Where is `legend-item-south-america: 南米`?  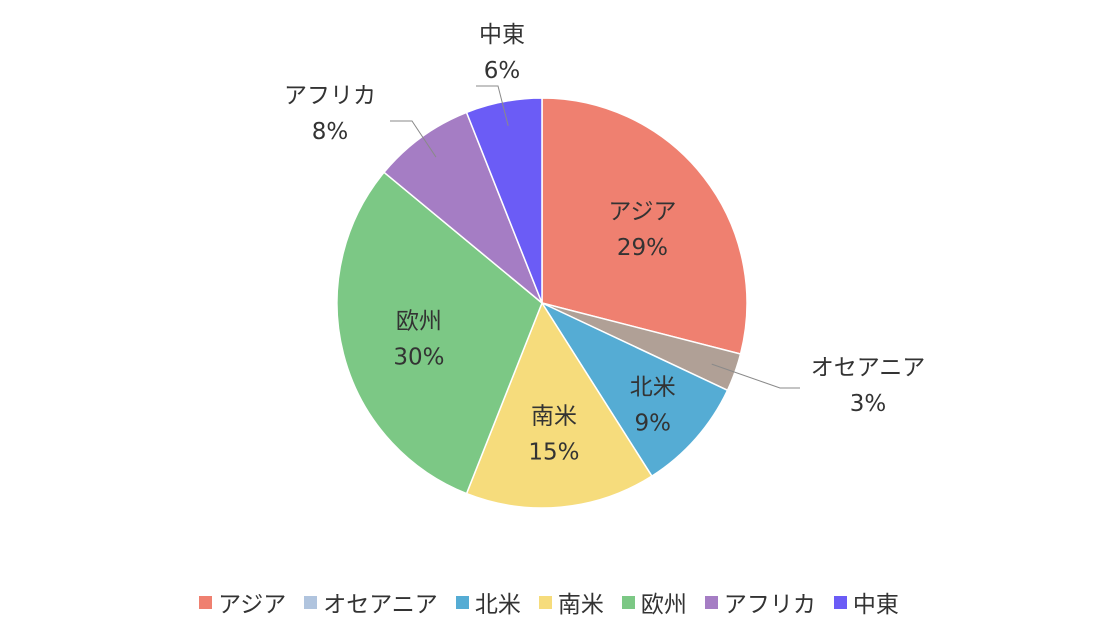 legend-item-south-america: 南米 is located at coordinates (571, 602).